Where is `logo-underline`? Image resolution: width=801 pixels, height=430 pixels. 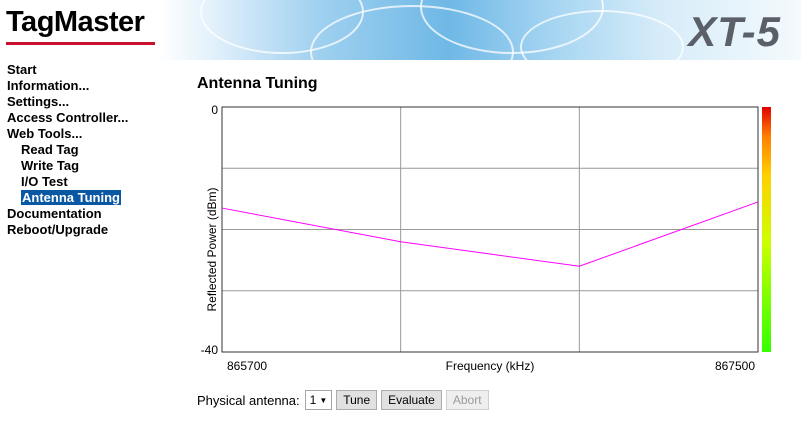 logo-underline is located at coordinates (80, 43).